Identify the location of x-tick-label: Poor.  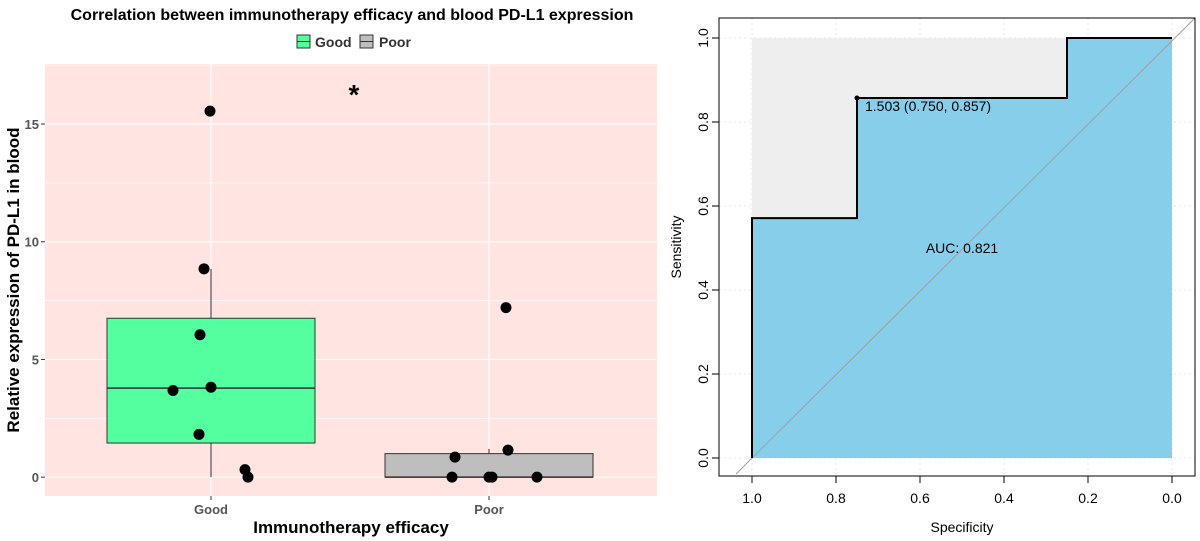
(489, 509).